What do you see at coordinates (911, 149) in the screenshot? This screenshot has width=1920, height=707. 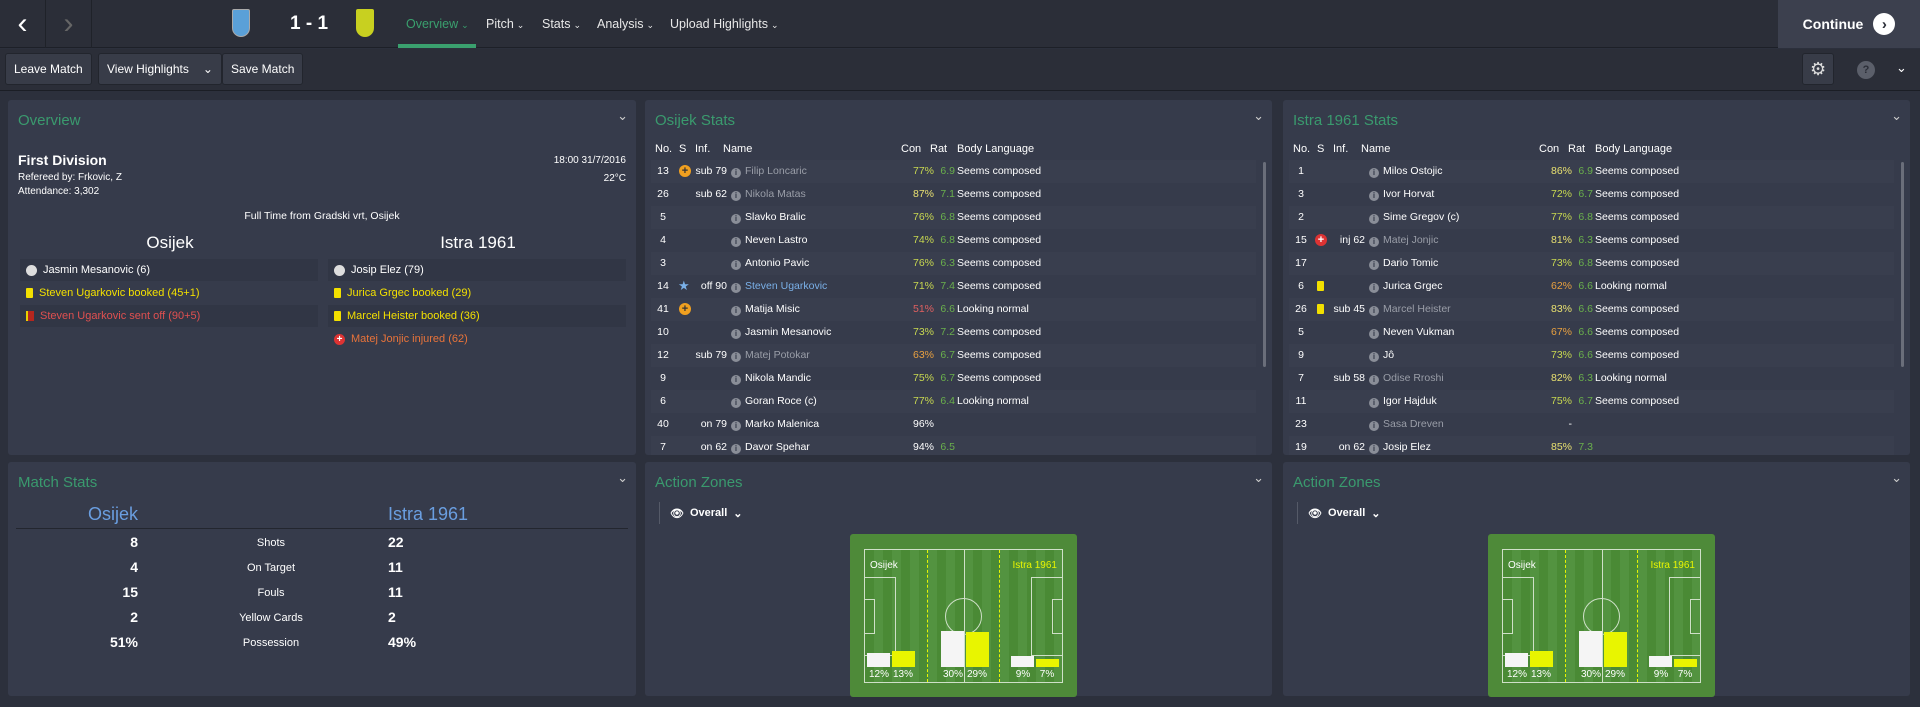 I see `column-header-con: Con` at bounding box center [911, 149].